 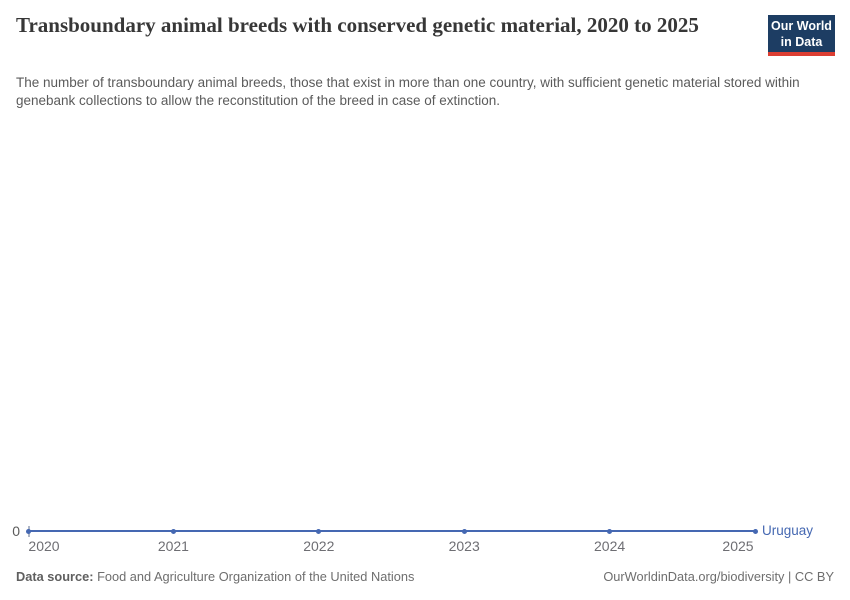 What do you see at coordinates (801, 42) in the screenshot?
I see `owid-logo-line2: in Data` at bounding box center [801, 42].